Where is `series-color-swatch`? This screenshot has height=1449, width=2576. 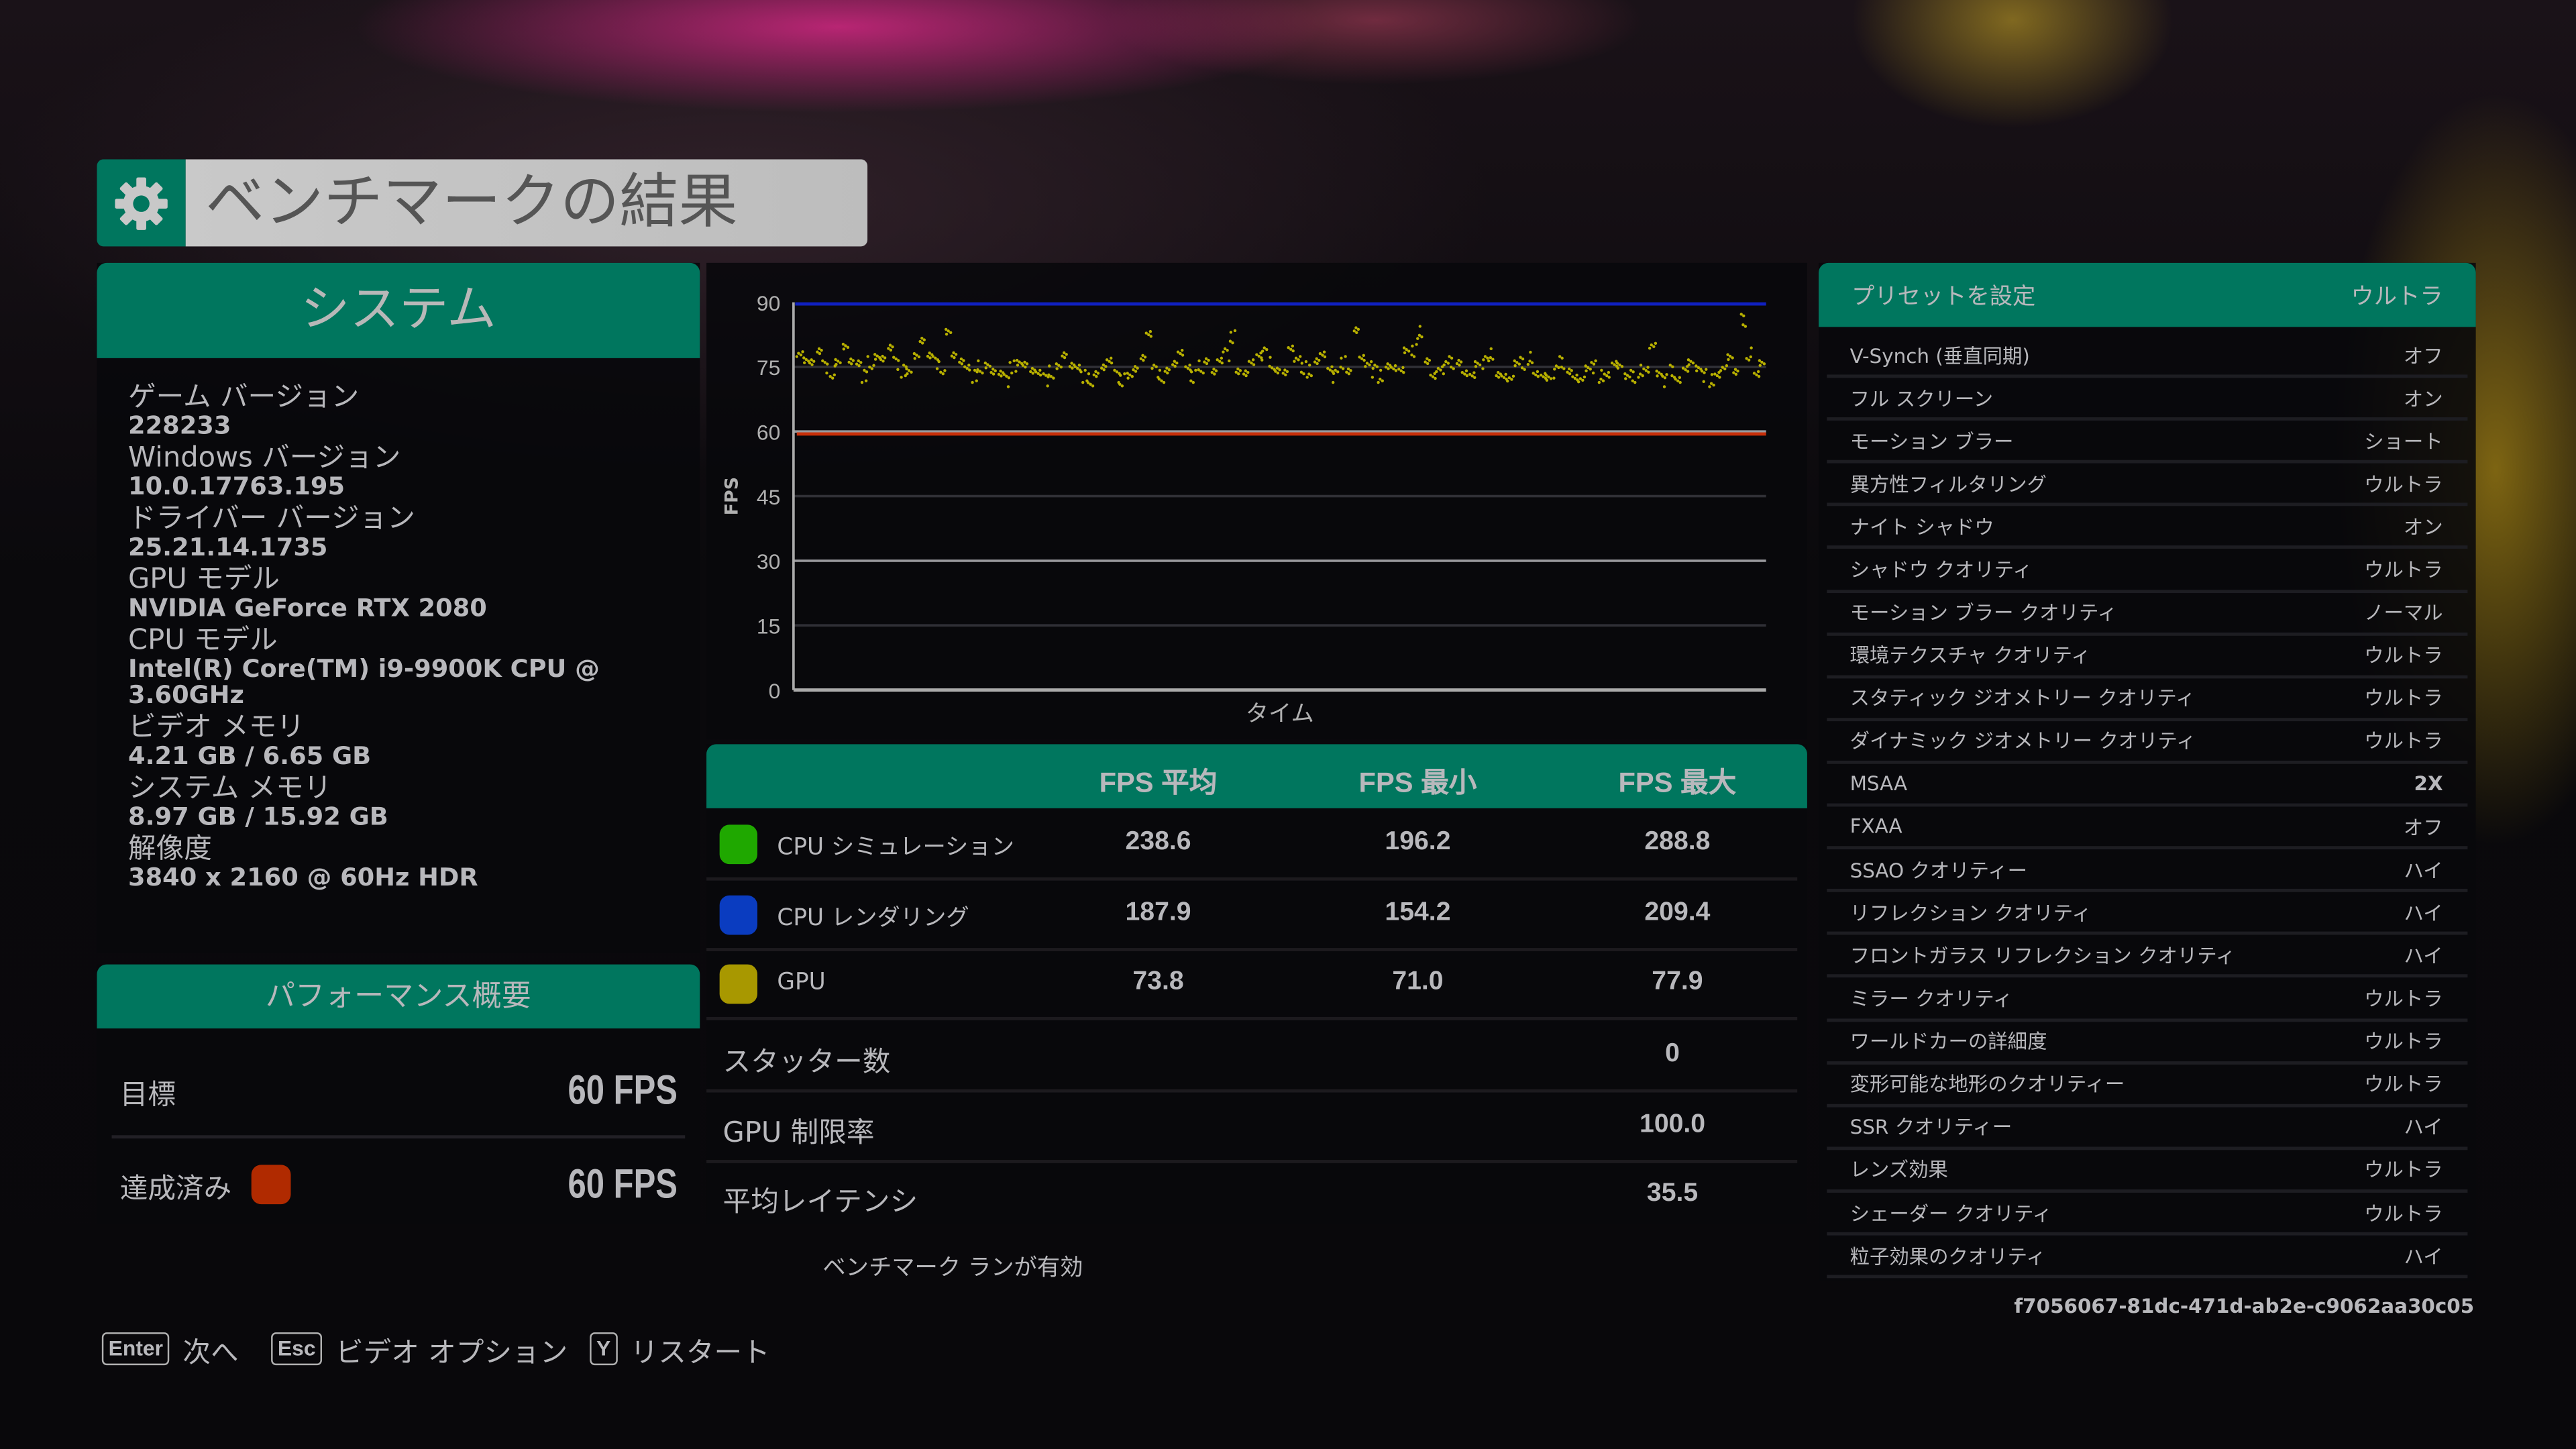 series-color-swatch is located at coordinates (738, 844).